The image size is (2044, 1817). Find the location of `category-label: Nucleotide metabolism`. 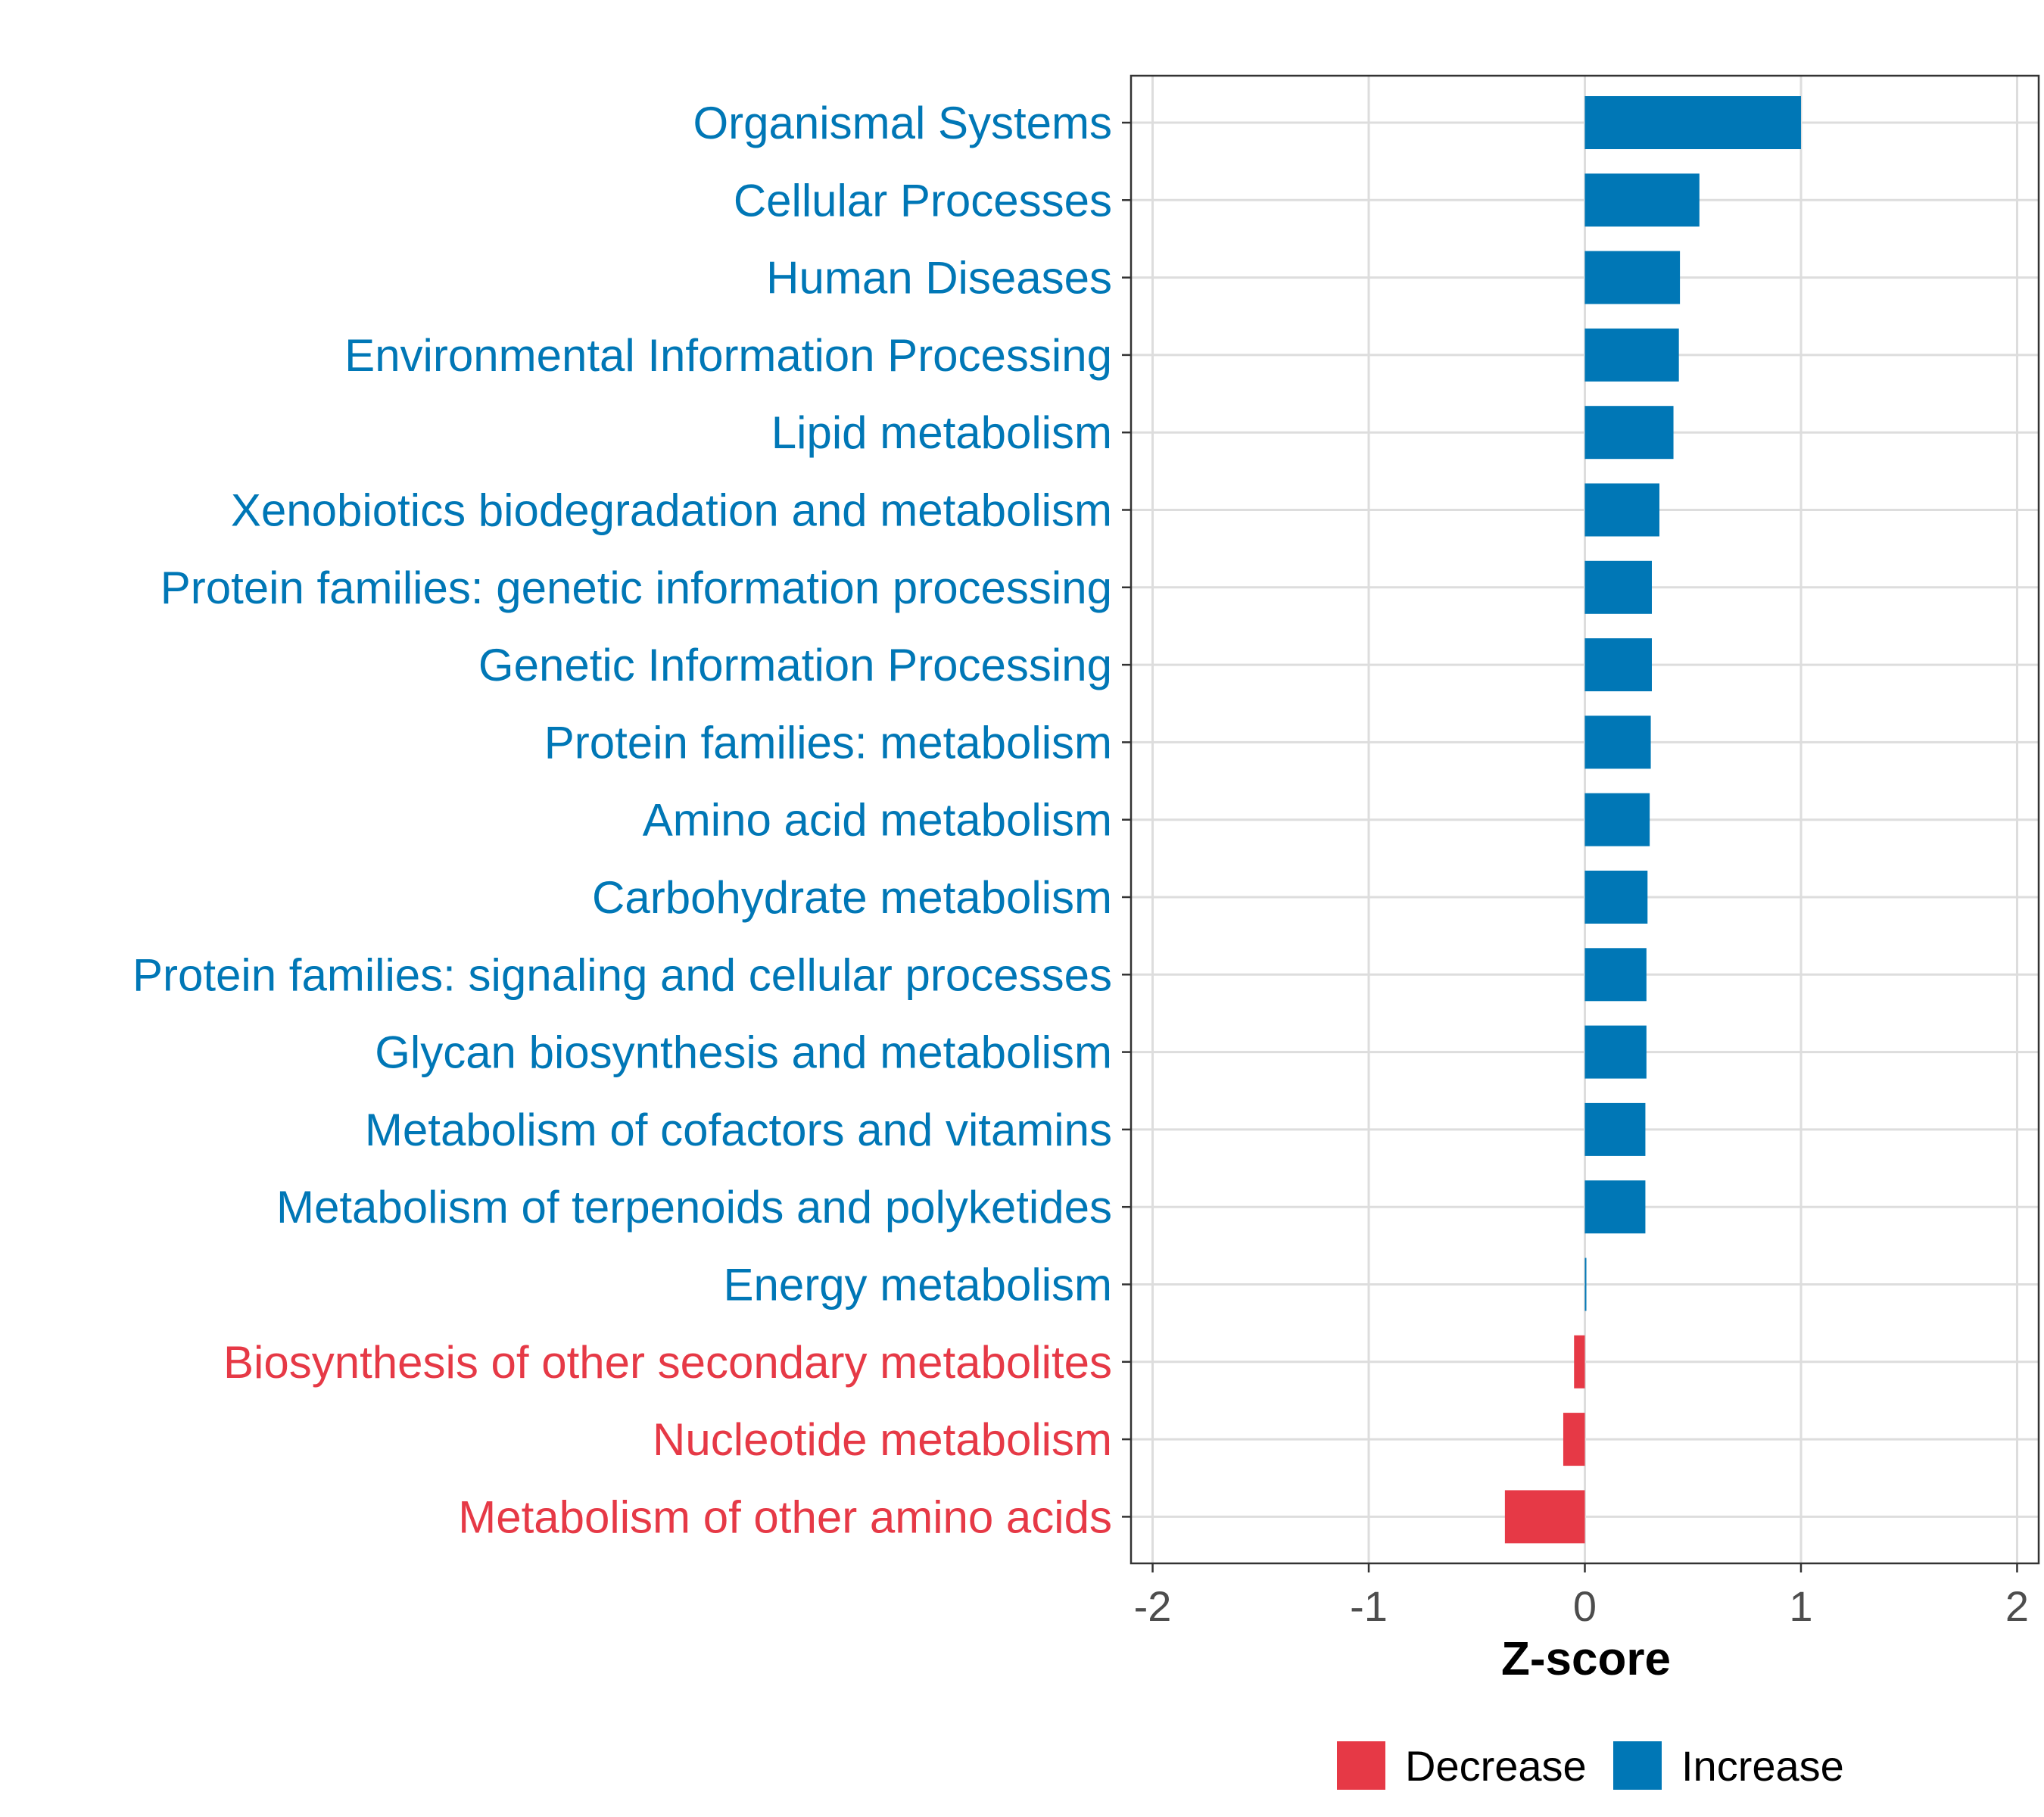

category-label: Nucleotide metabolism is located at coordinates (883, 1439).